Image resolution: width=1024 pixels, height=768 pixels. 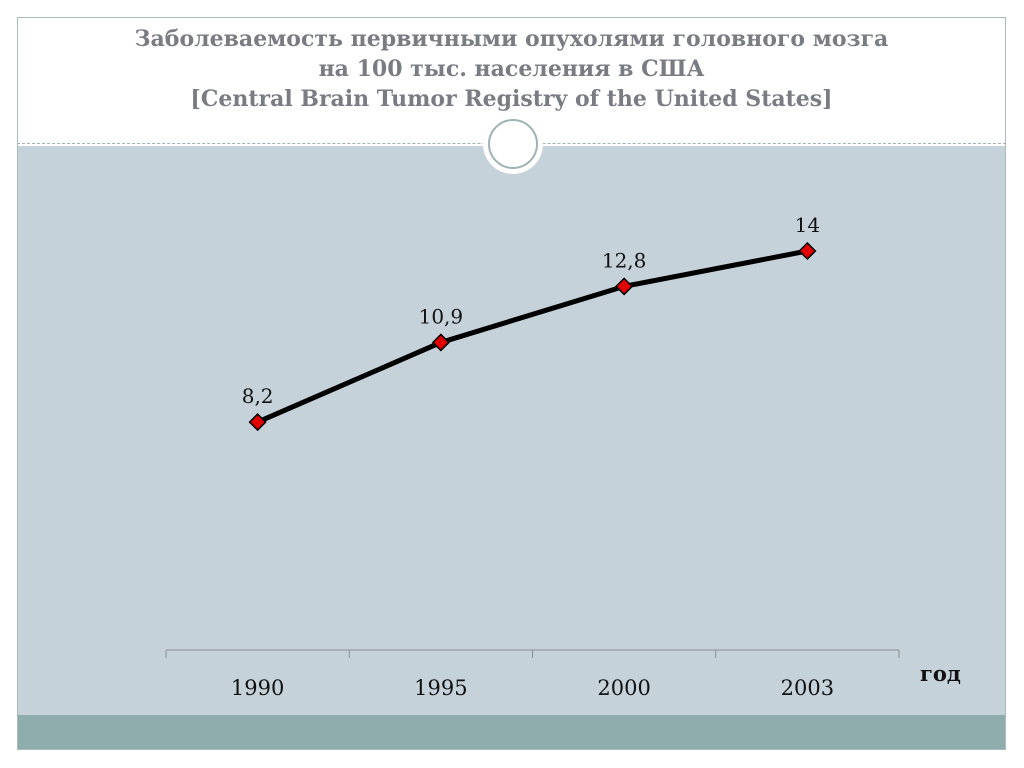 What do you see at coordinates (807, 225) in the screenshot?
I see `data-label: 14` at bounding box center [807, 225].